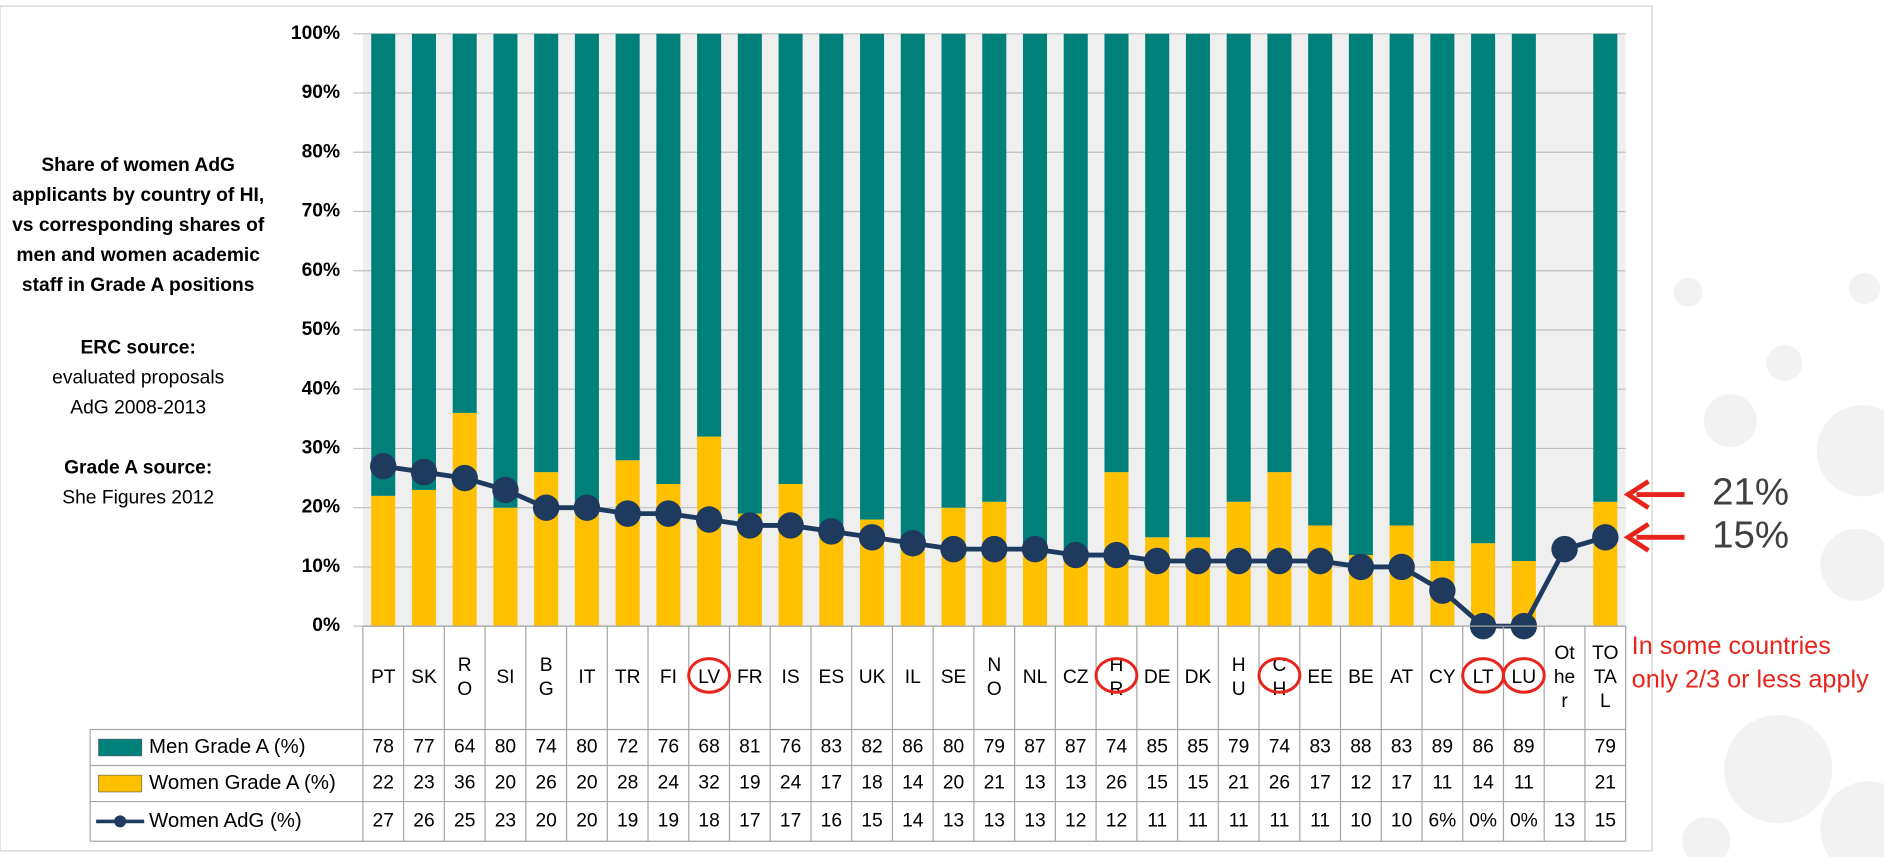  What do you see at coordinates (321, 388) in the screenshot?
I see `y-tick-label: 40%` at bounding box center [321, 388].